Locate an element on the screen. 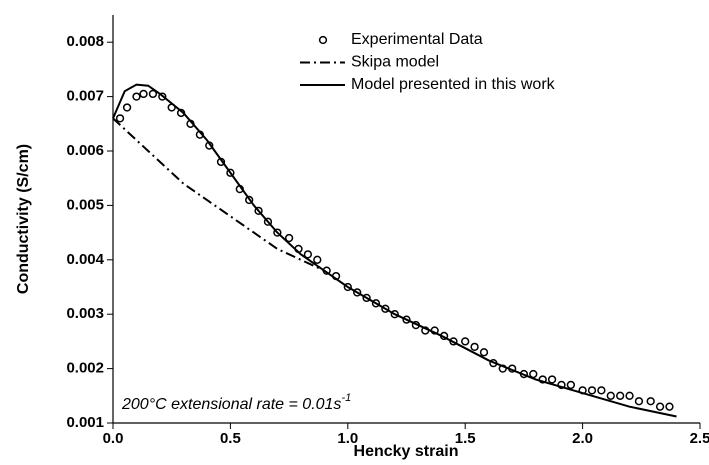 Image resolution: width=709 pixels, height=465 pixels. legend-label: Model presented in this work is located at coordinates (453, 84).